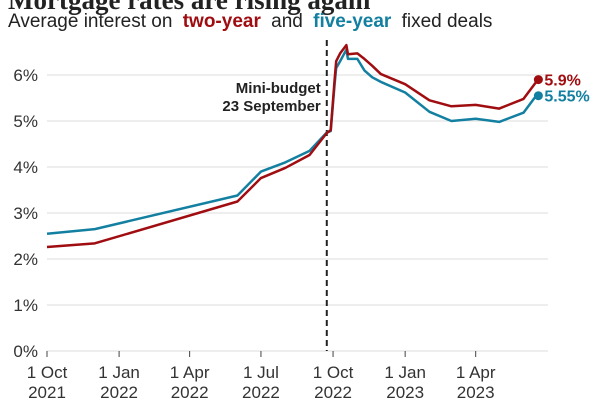 This screenshot has width=600, height=400. Describe the element at coordinates (261, 372) in the screenshot. I see `x-tick-label: 1 Jul` at that location.